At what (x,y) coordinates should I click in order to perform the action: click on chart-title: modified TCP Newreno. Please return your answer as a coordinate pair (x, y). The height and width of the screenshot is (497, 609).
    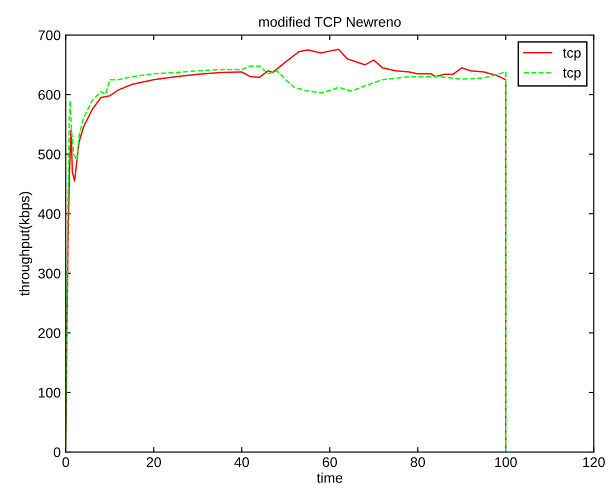
    Looking at the image, I should click on (330, 21).